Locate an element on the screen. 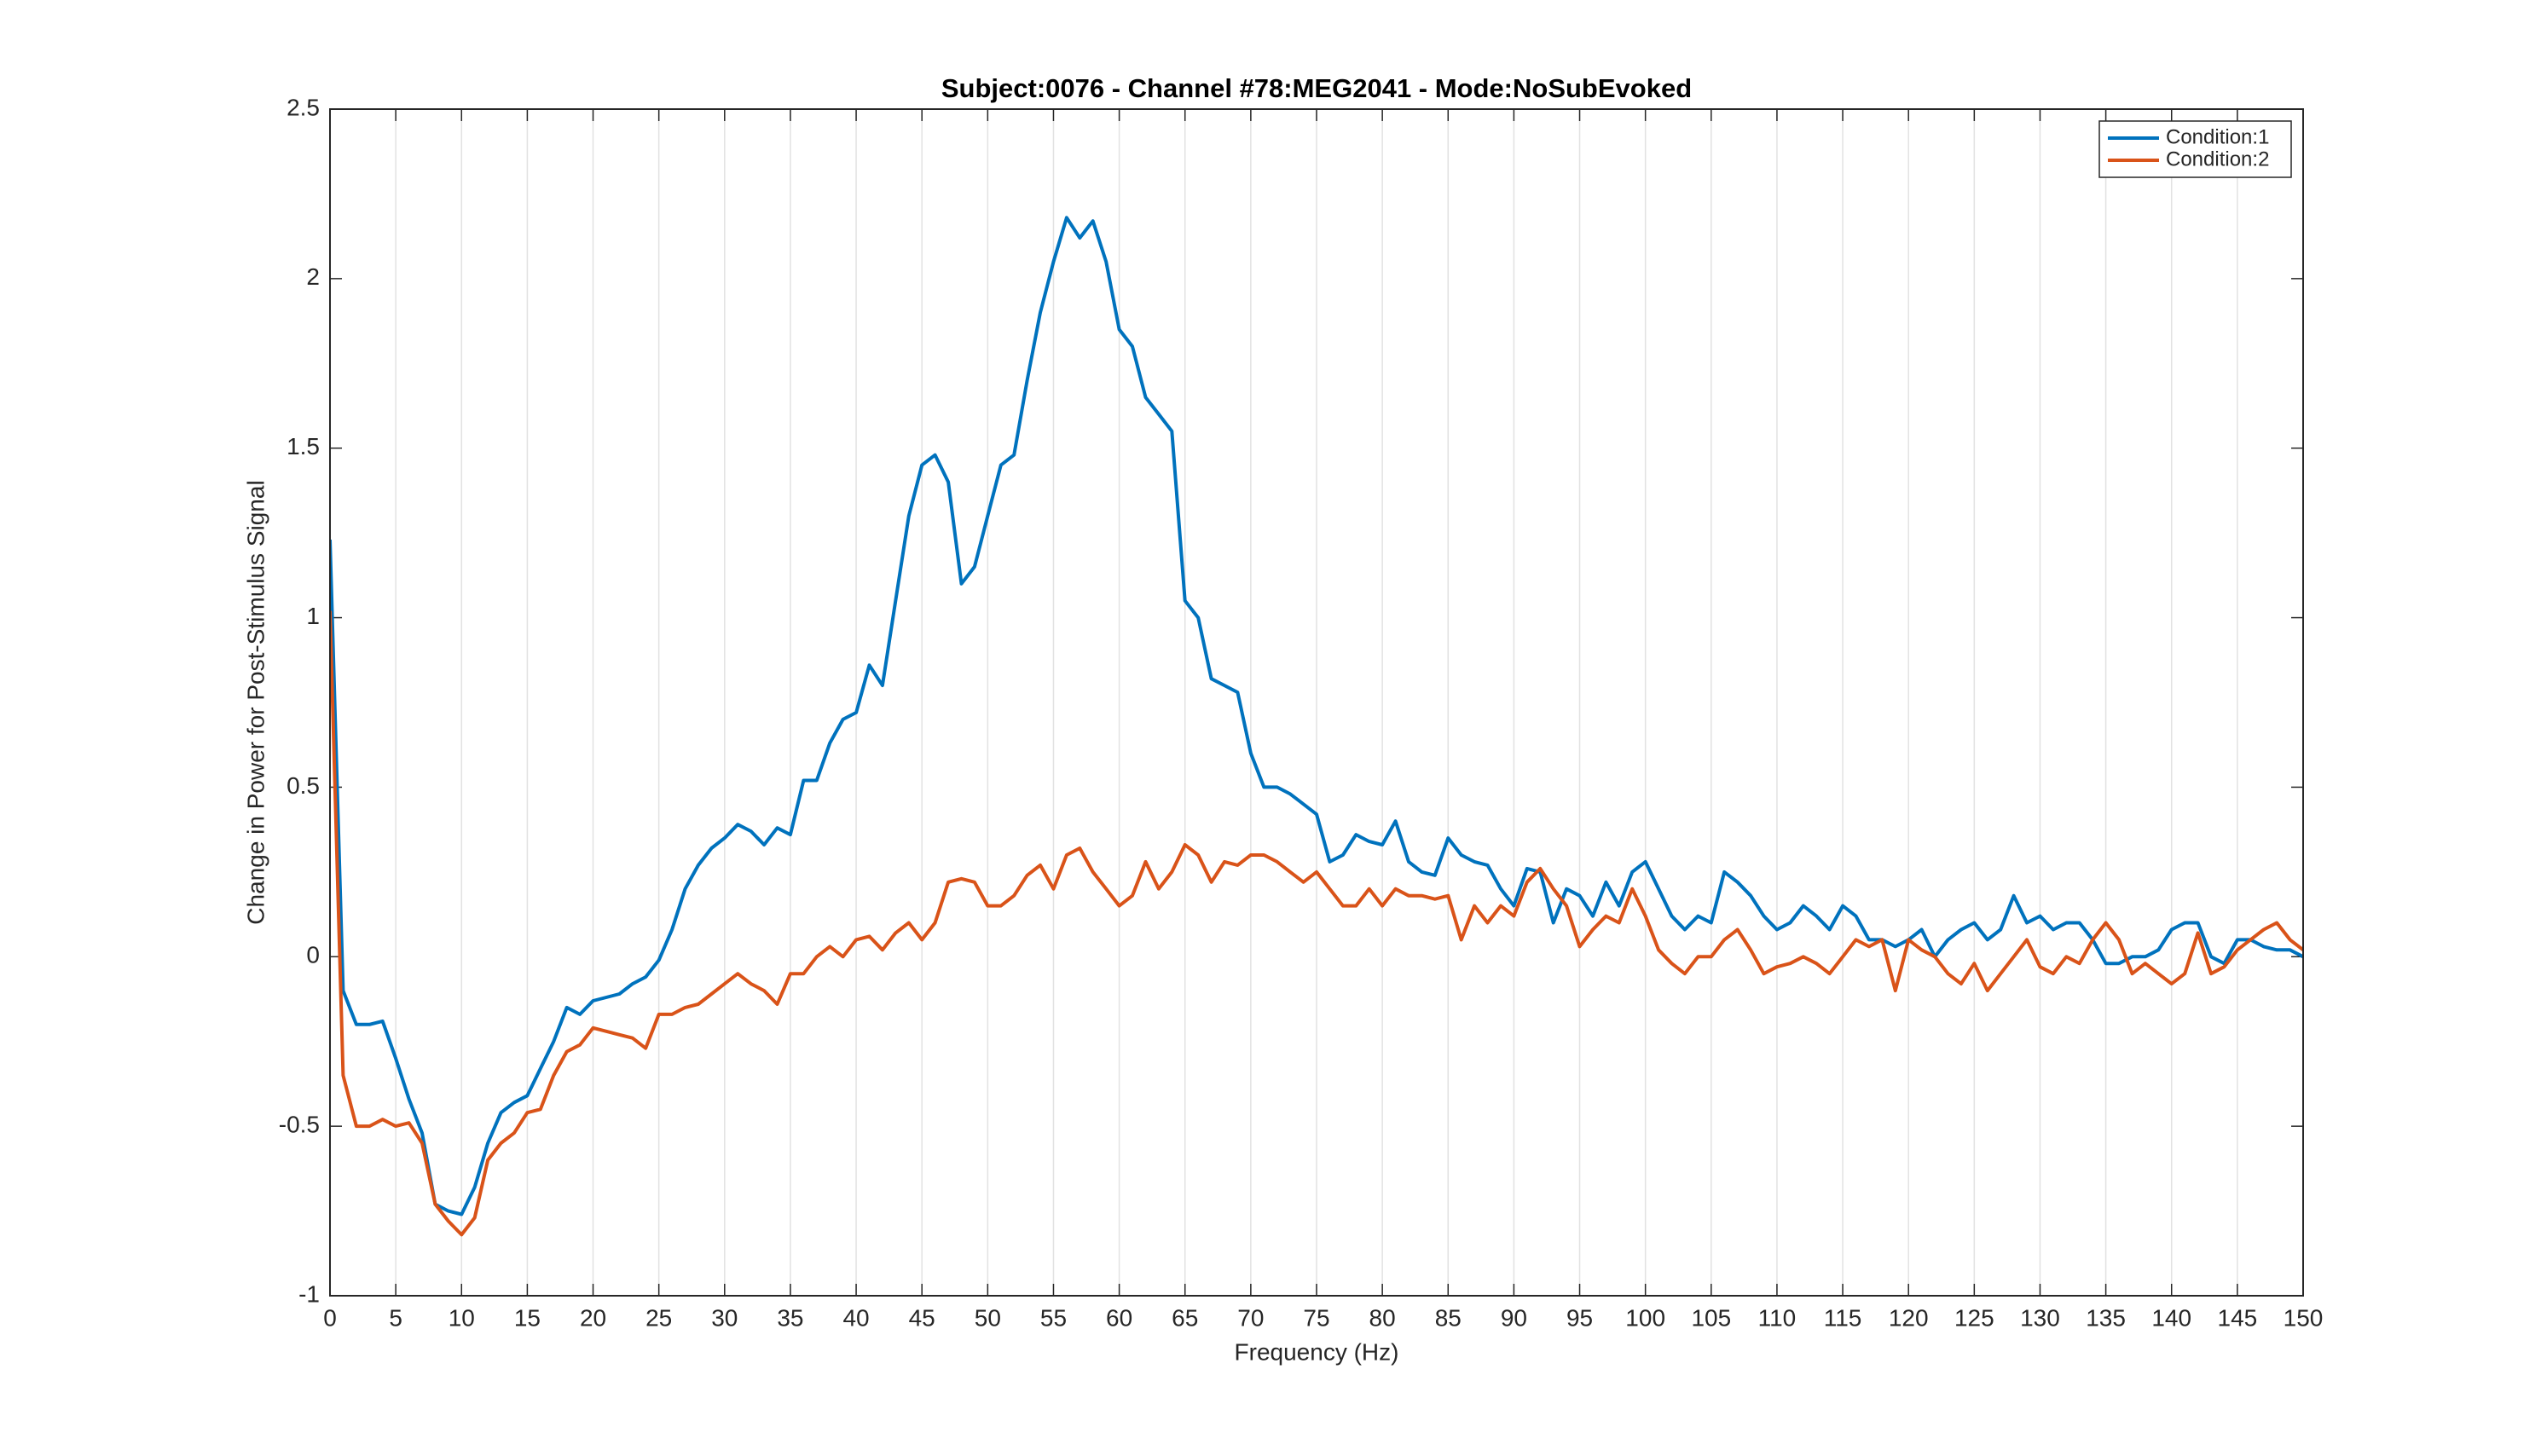 The height and width of the screenshot is (1456, 2547). x-tick-label: 150 is located at coordinates (2304, 1317).